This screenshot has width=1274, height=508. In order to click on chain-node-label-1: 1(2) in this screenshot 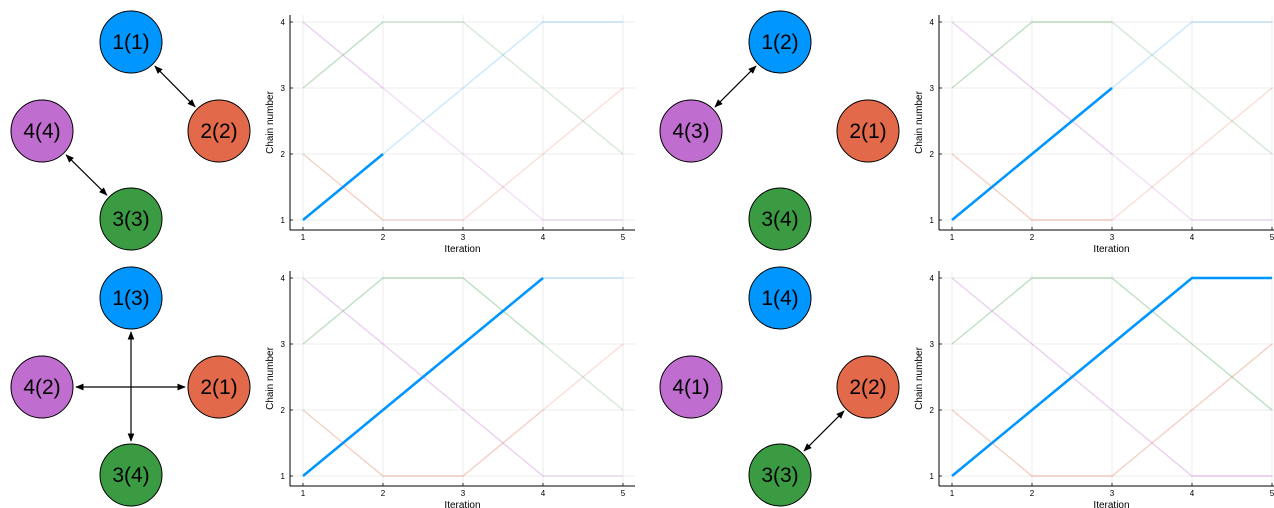, I will do `click(779, 42)`.